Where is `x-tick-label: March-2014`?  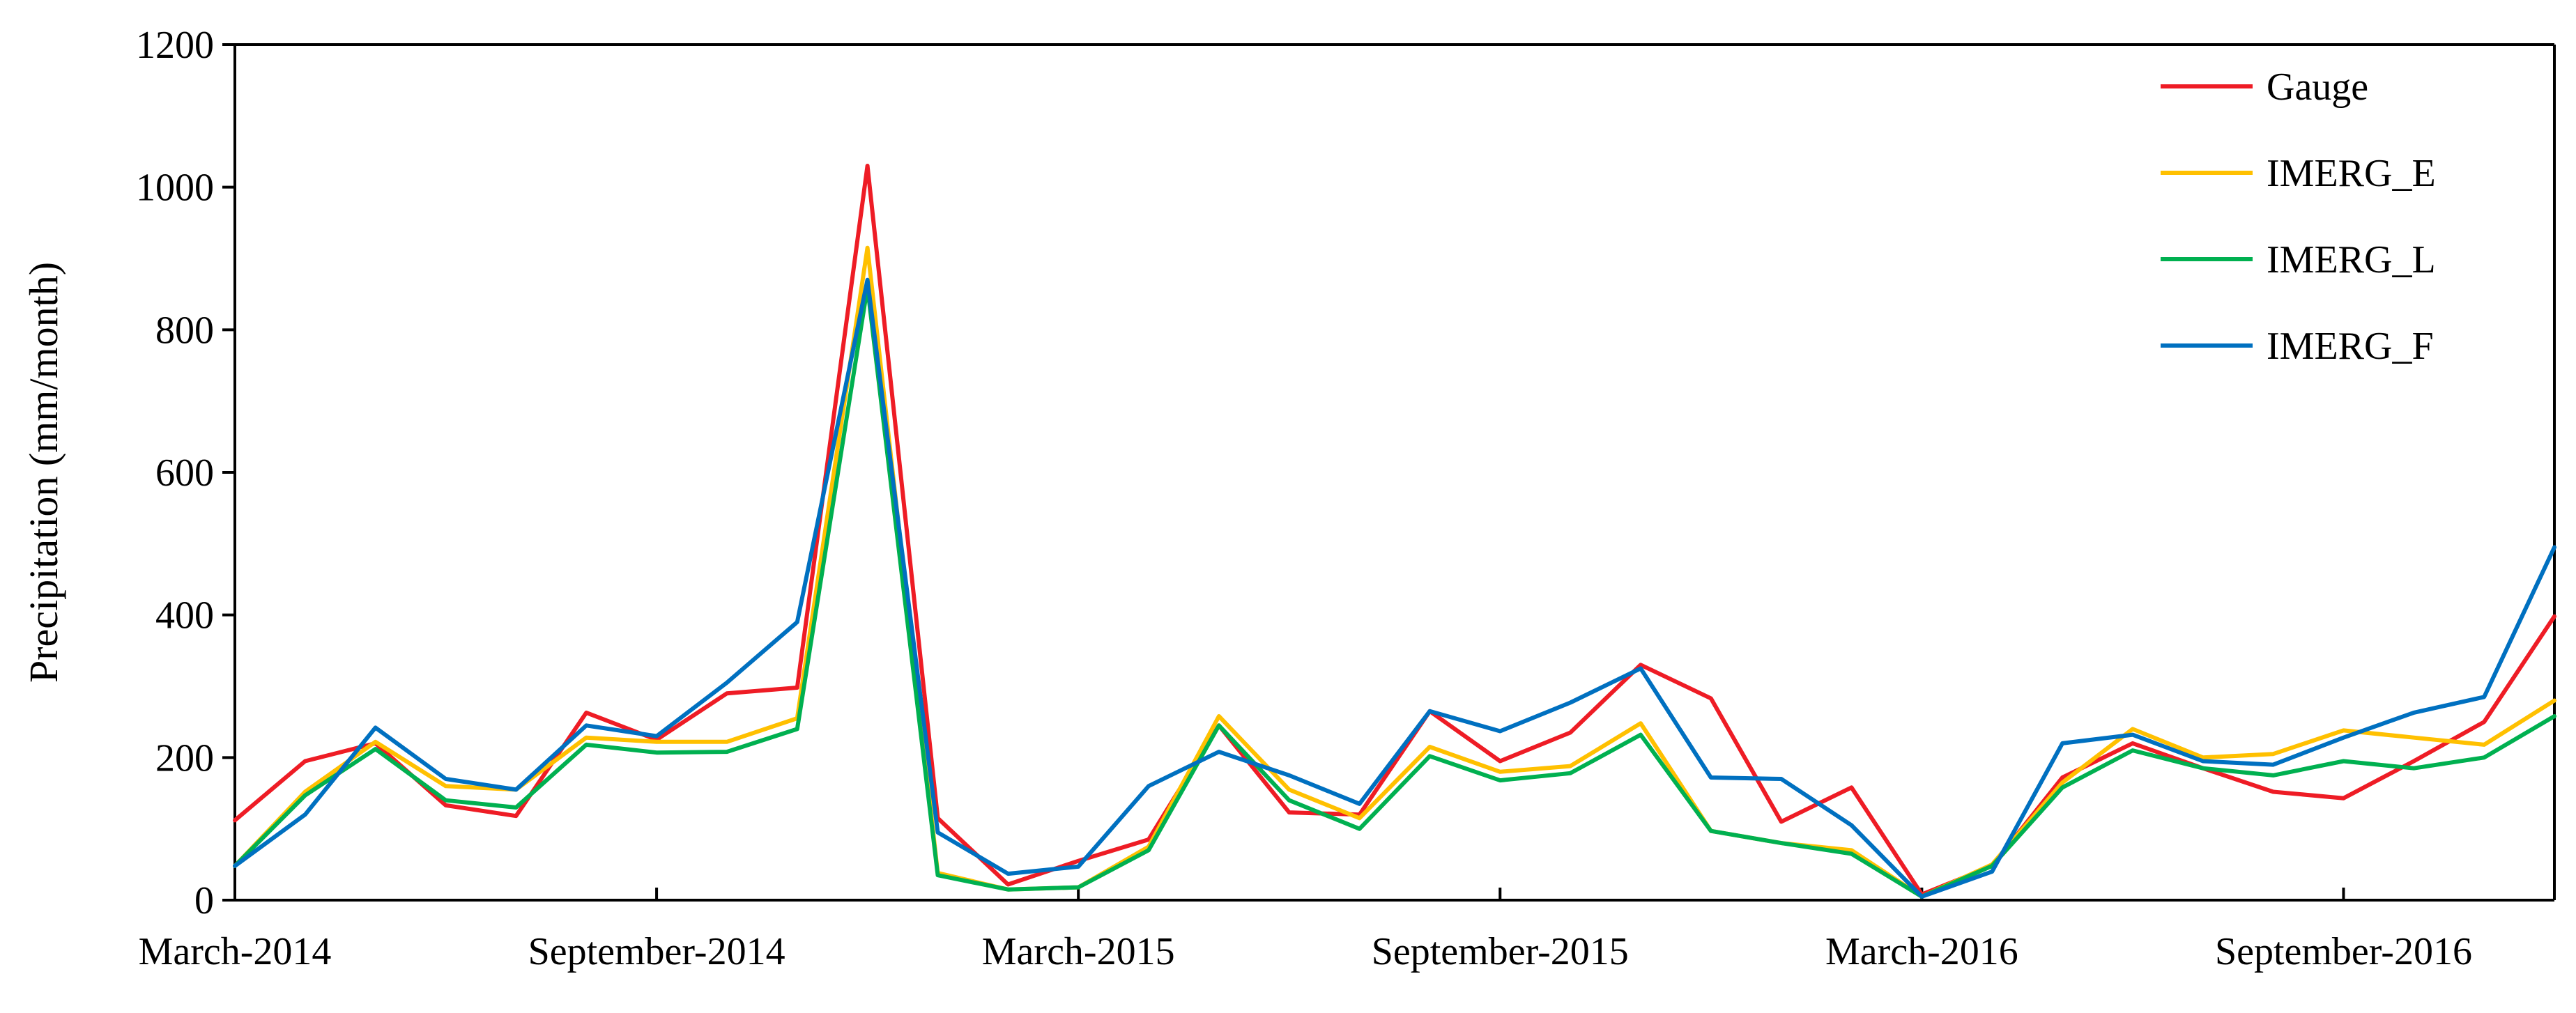
x-tick-label: March-2014 is located at coordinates (235, 951).